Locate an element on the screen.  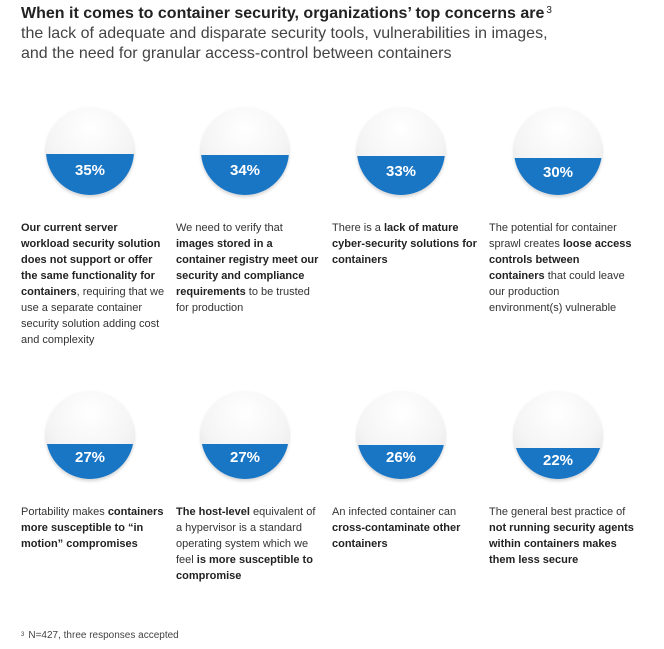
percentage-bubble: 26% is located at coordinates (401, 435).